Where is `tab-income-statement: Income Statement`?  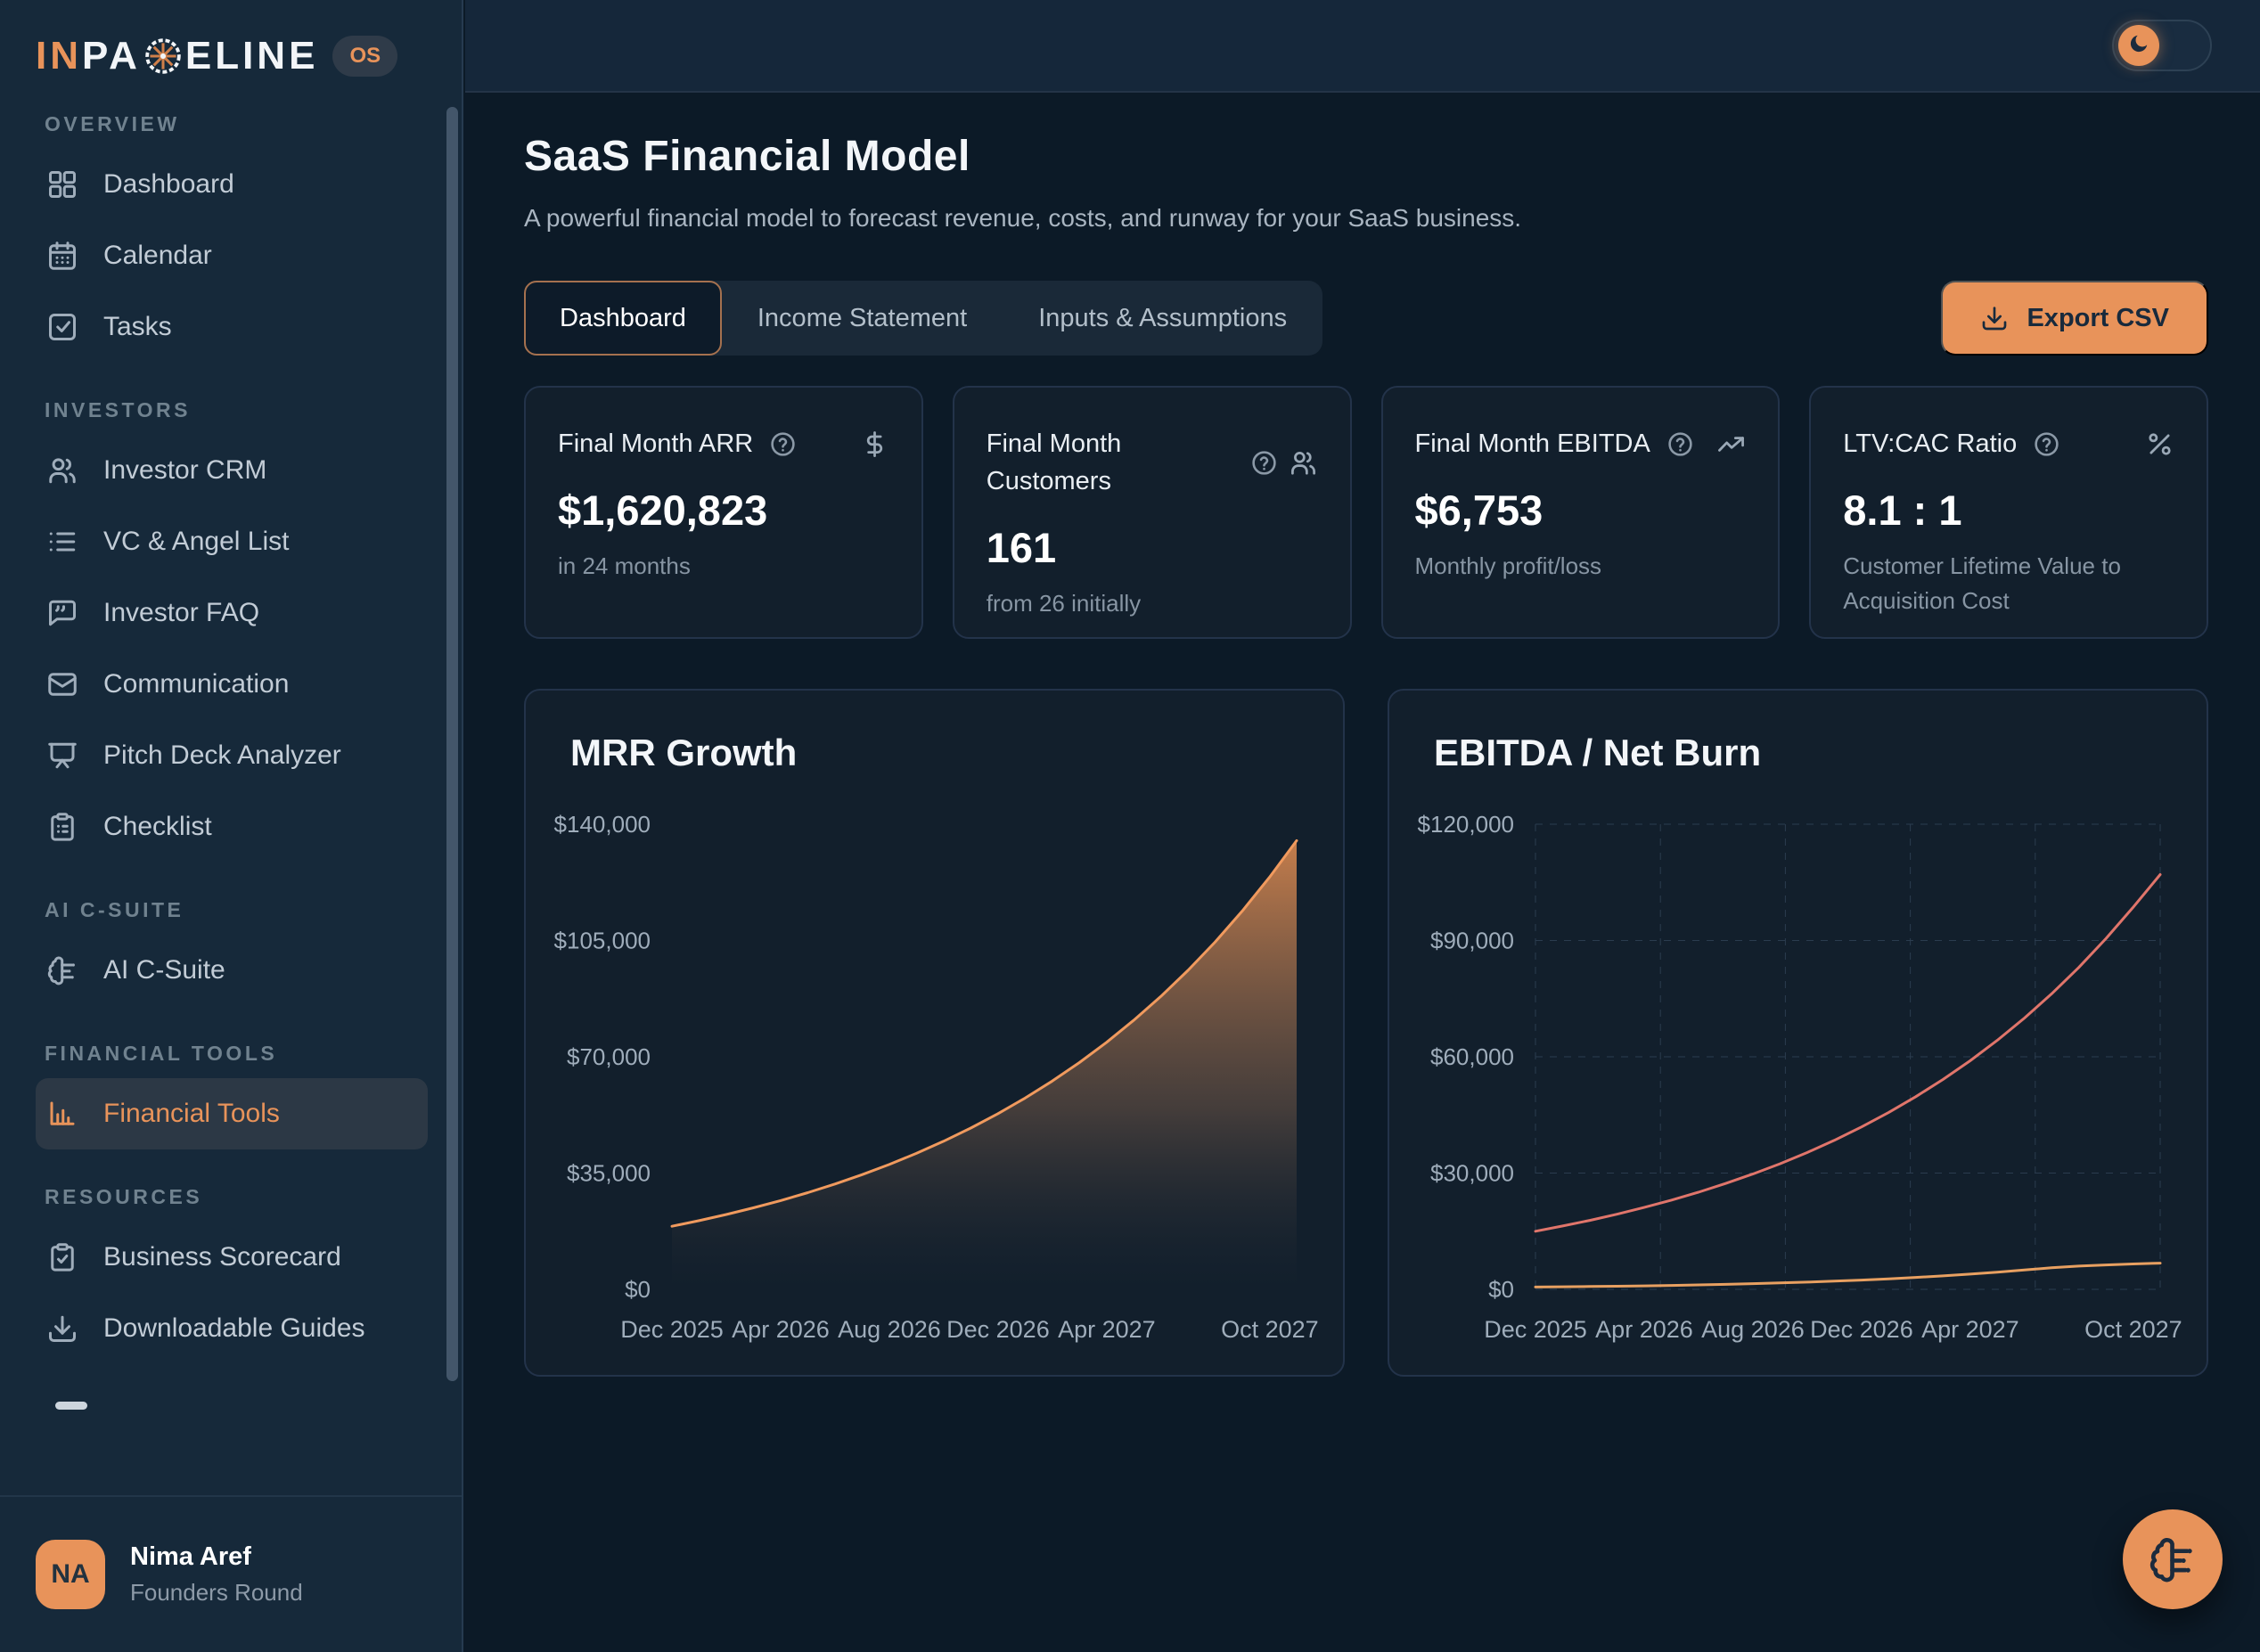 tab-income-statement: Income Statement is located at coordinates (862, 317).